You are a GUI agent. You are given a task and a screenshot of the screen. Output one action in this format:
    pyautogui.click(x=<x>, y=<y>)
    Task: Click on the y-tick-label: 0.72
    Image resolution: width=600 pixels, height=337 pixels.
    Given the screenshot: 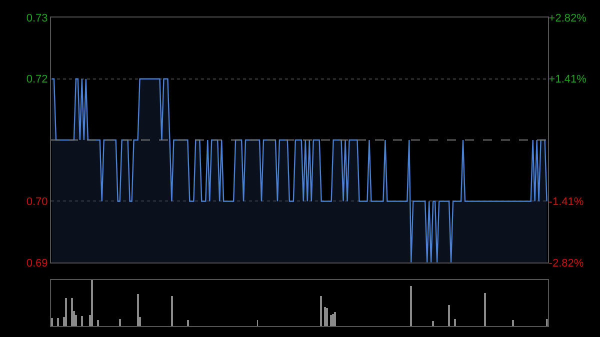 What is the action you would take?
    pyautogui.click(x=37, y=80)
    